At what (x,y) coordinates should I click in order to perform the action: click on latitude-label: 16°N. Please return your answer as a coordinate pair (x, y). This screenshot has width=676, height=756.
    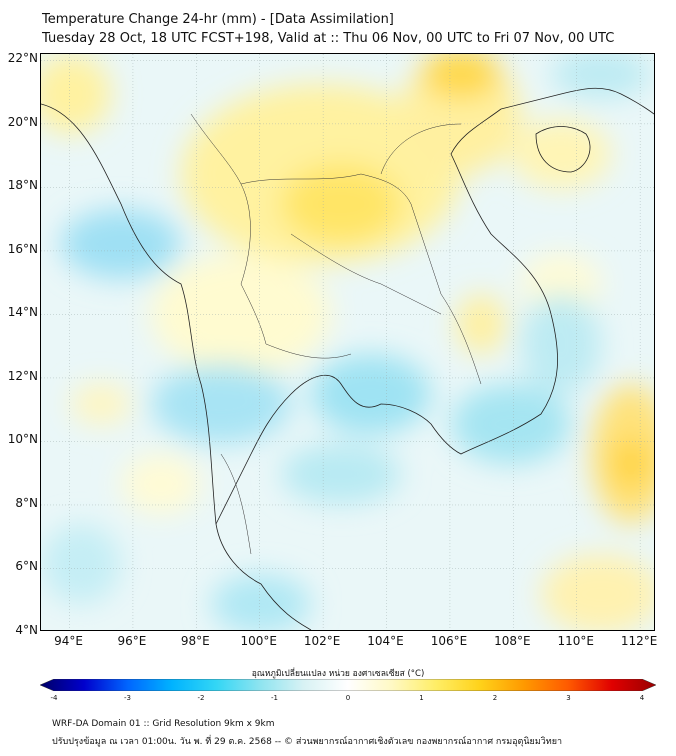
    Looking at the image, I should click on (22, 248).